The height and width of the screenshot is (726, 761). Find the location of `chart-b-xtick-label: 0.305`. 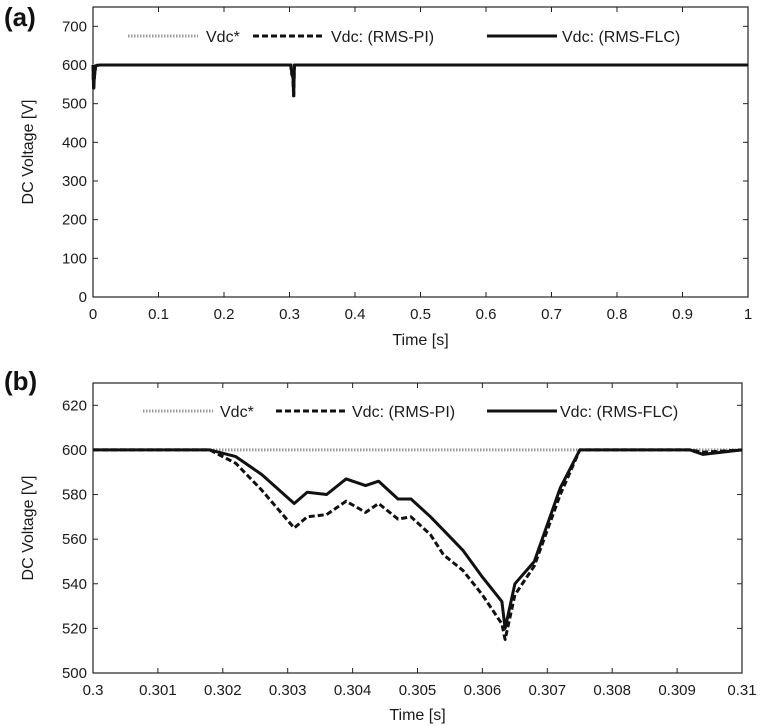

chart-b-xtick-label: 0.305 is located at coordinates (418, 690).